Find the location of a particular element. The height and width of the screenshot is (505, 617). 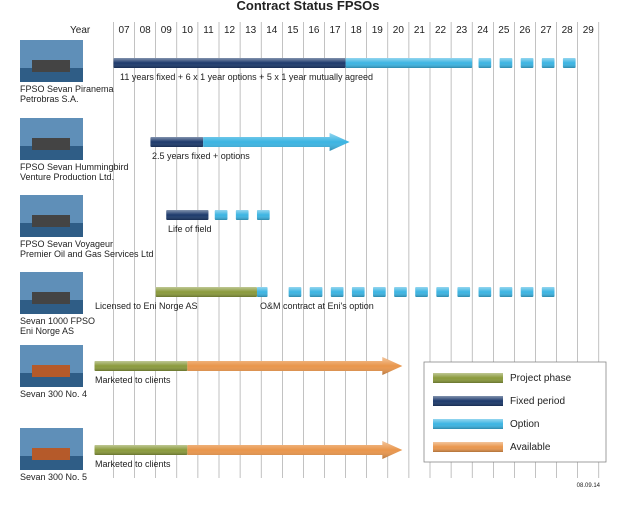

x-tick-label: 11 is located at coordinates (208, 30).